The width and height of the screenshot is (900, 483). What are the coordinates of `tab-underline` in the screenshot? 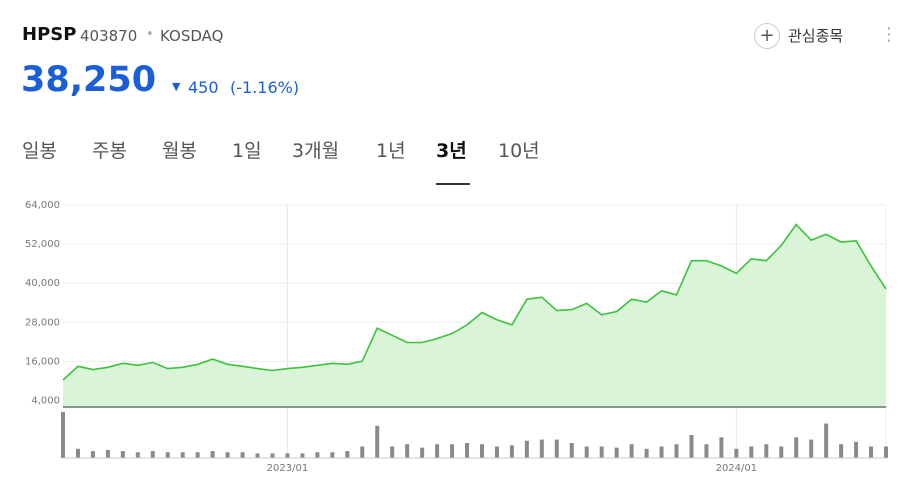 It's located at (453, 184).